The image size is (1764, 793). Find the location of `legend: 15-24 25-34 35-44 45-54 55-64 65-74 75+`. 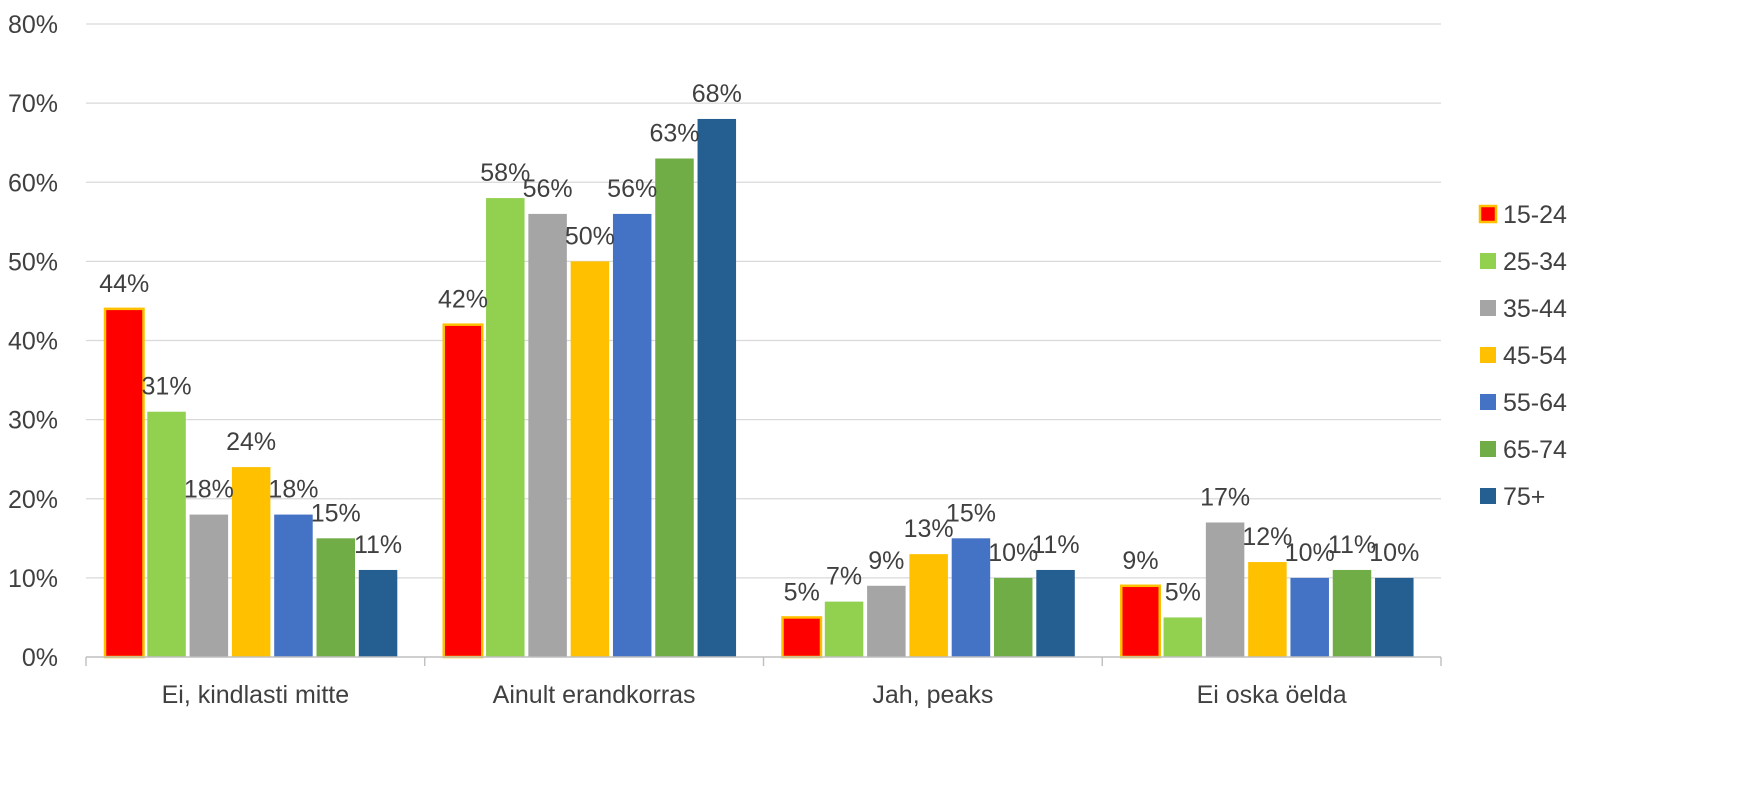

legend: 15-24 25-34 35-44 45-54 55-64 65-74 75+ is located at coordinates (1522, 356).